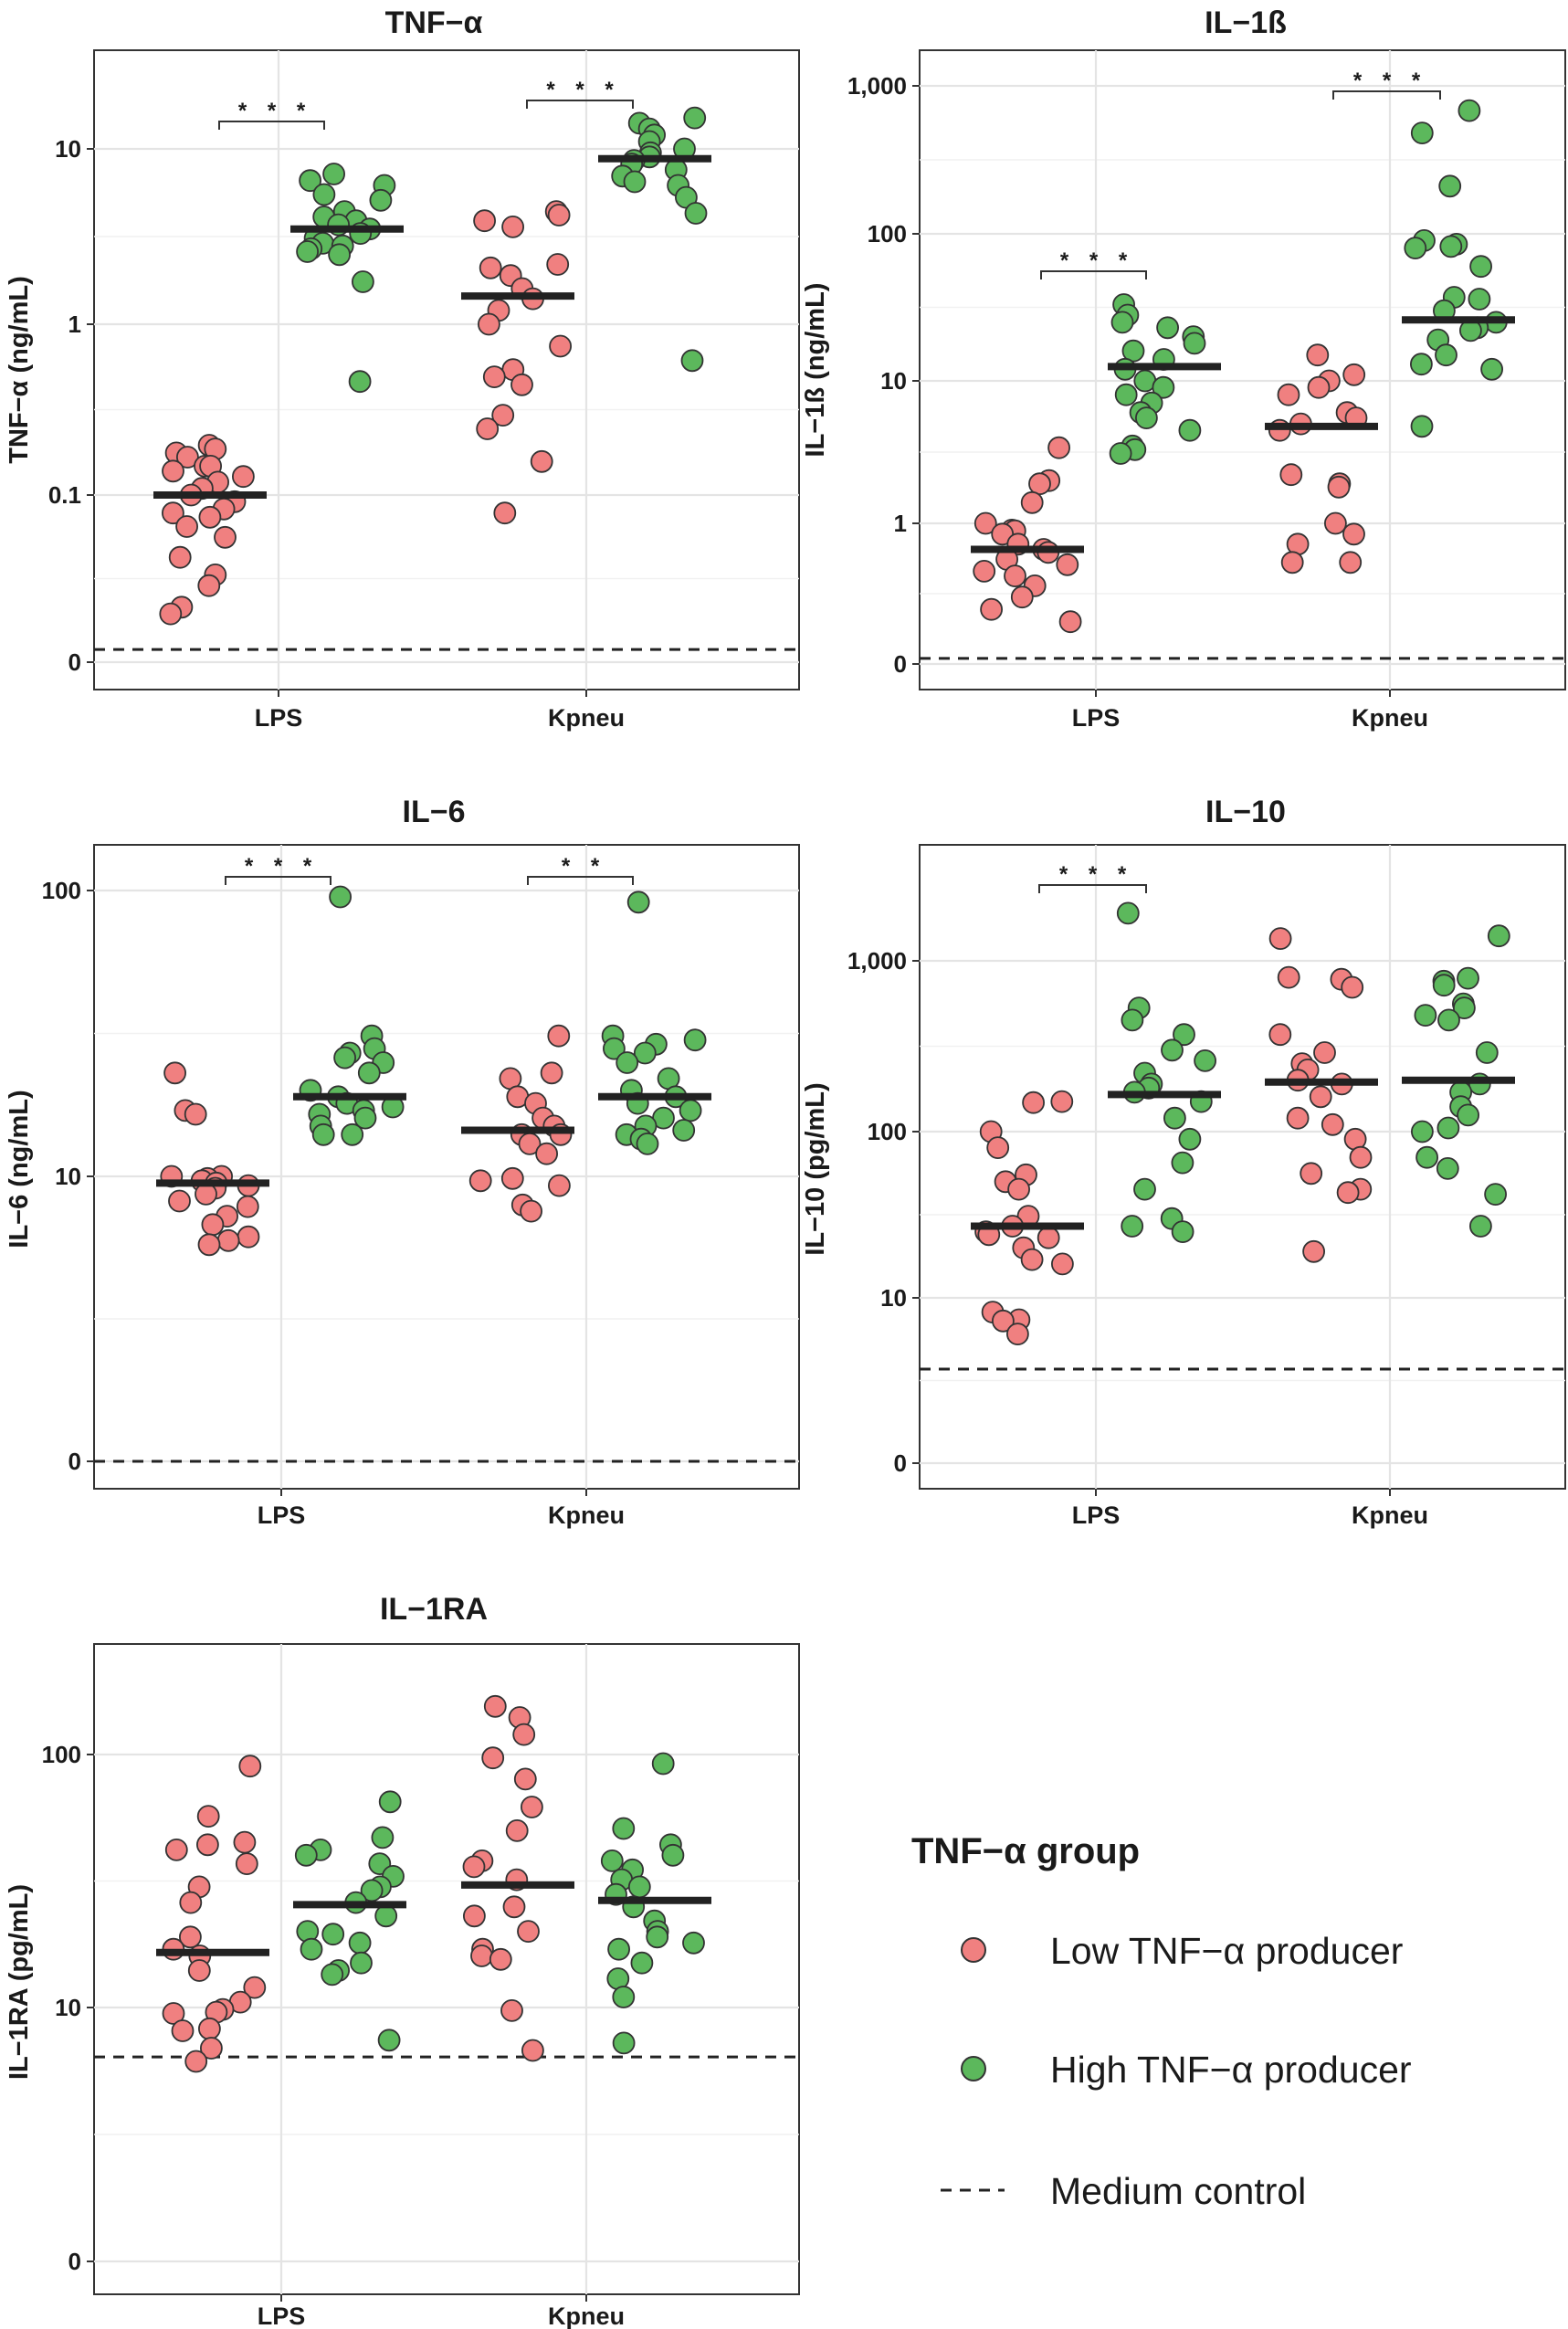  I want to click on y-tick-label: 100, so click(61, 890).